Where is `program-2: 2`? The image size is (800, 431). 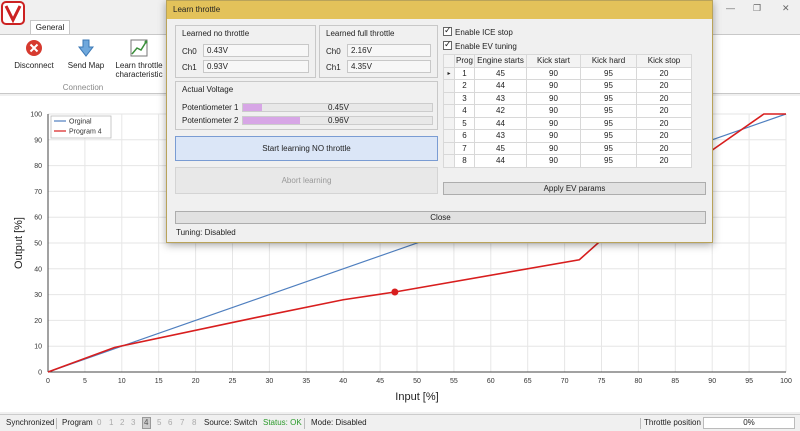
program-2: 2 is located at coordinates (122, 422).